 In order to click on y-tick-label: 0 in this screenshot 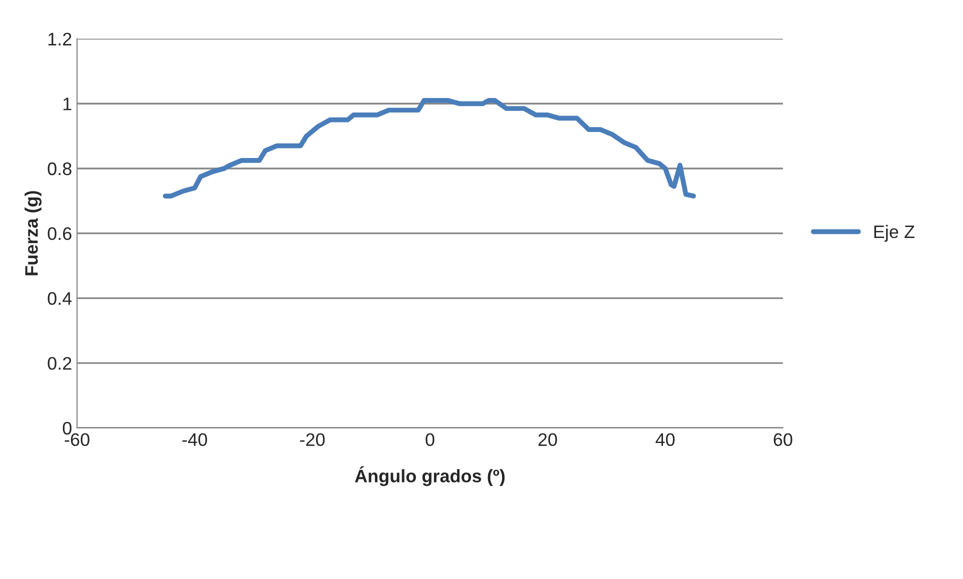, I will do `click(67, 428)`.